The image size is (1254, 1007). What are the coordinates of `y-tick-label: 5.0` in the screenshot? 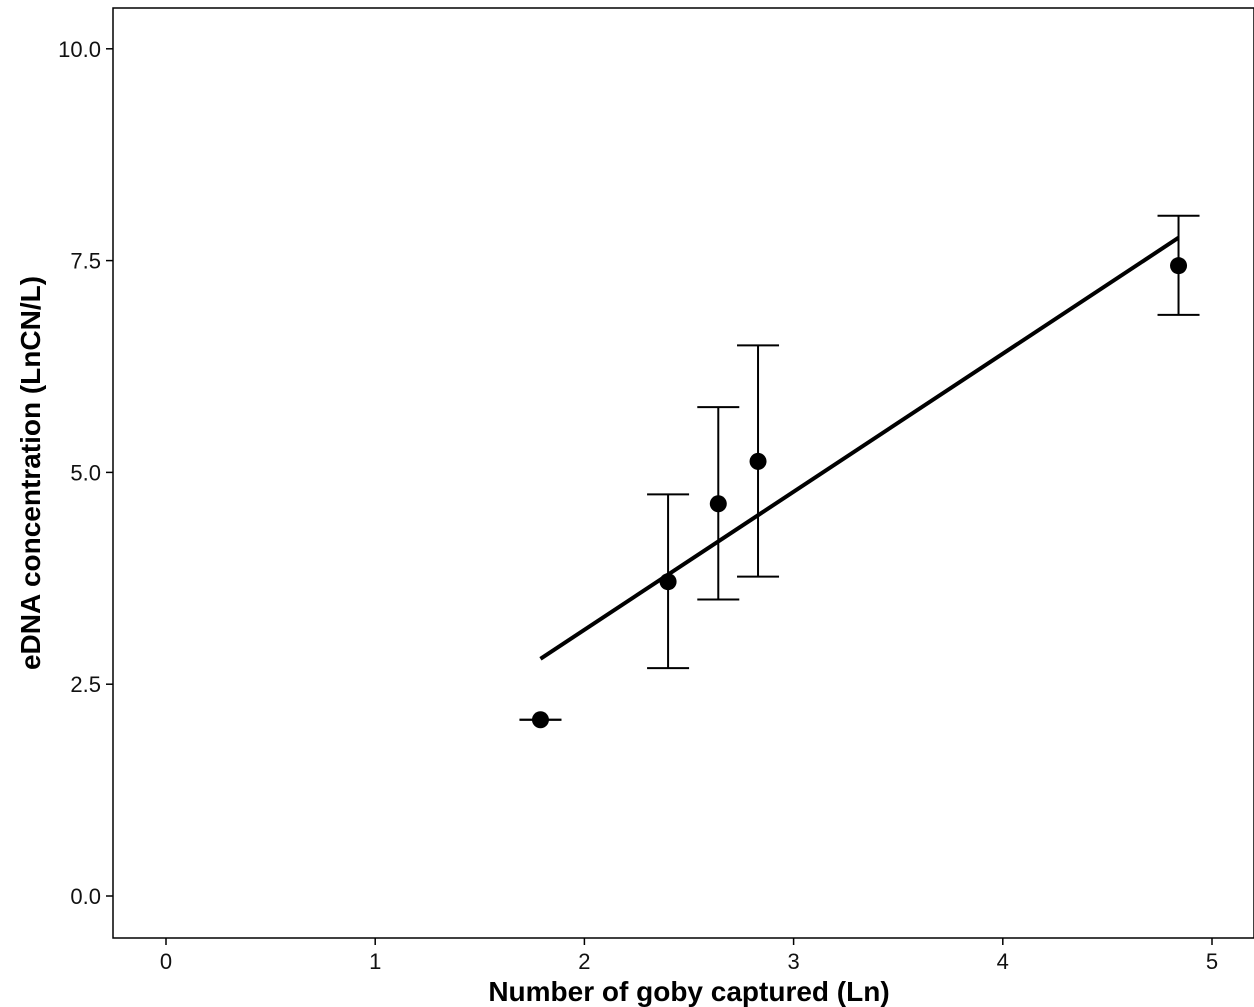 It's located at (85, 472).